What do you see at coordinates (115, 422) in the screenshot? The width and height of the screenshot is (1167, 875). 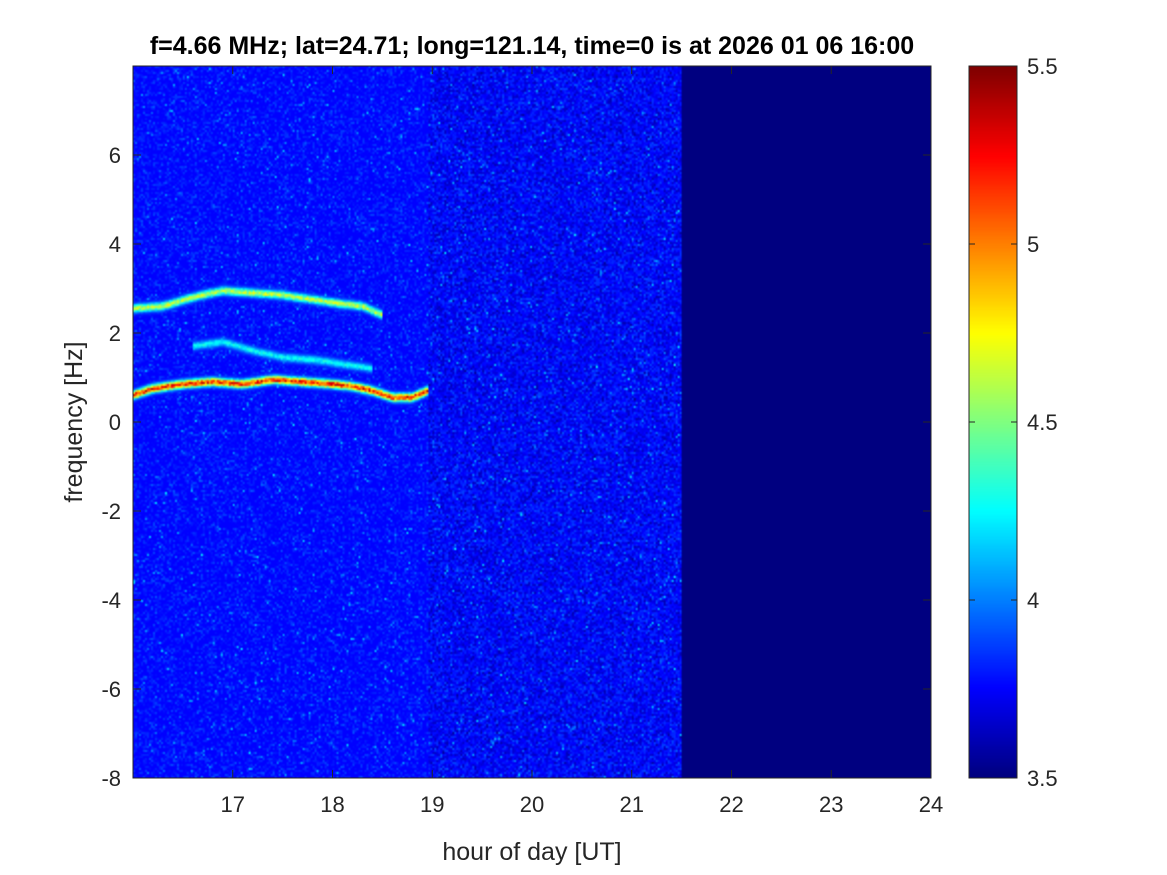 I see `y-tick-label: 0` at bounding box center [115, 422].